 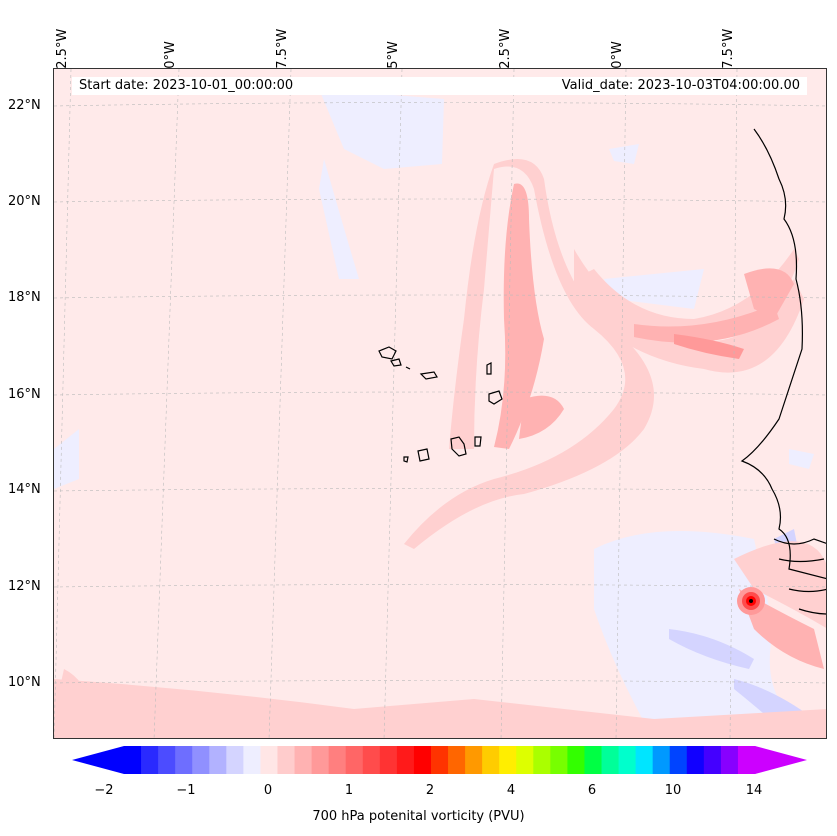 What do you see at coordinates (709, 346) in the screenshot?
I see `strong-positive-pv-core` at bounding box center [709, 346].